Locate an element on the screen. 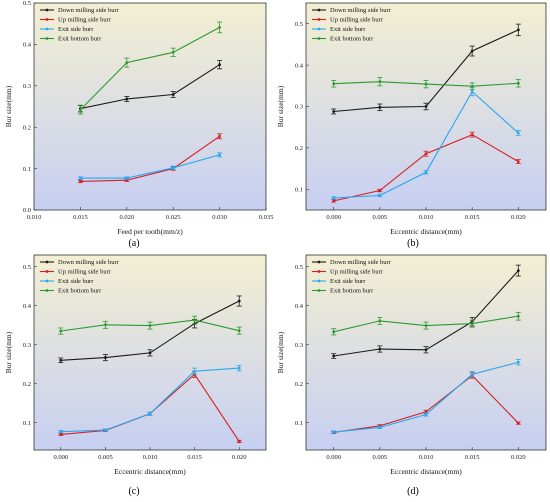 The width and height of the screenshot is (550, 502). series-down-milling-side-burr is located at coordinates (150, 329).